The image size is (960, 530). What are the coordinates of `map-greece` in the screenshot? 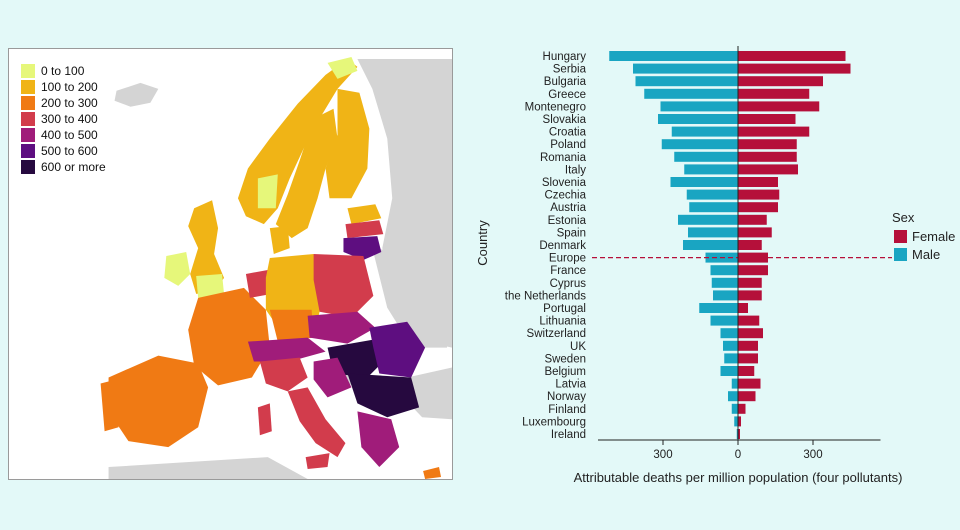 It's located at (378, 439).